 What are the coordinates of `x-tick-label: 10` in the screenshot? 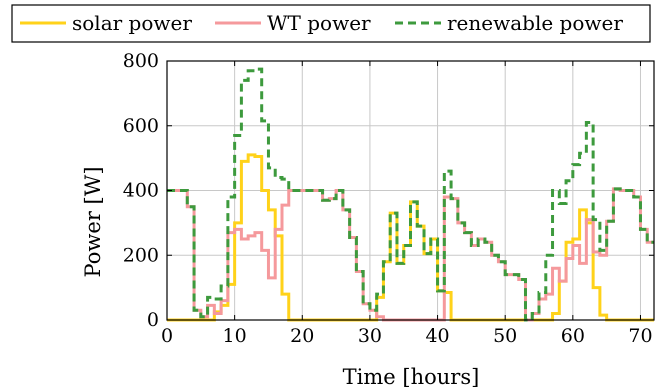 It's located at (235, 336).